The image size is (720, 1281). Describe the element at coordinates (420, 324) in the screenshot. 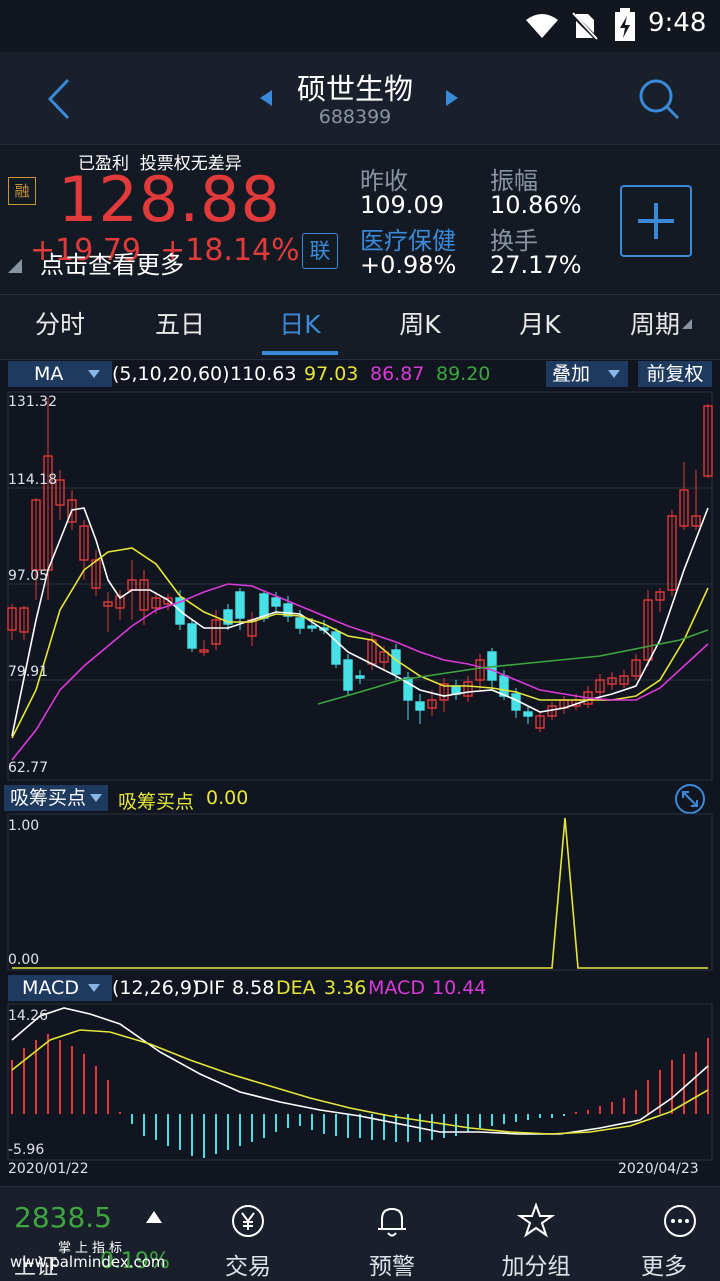

I see `tab-weekly-k: 周K` at that location.